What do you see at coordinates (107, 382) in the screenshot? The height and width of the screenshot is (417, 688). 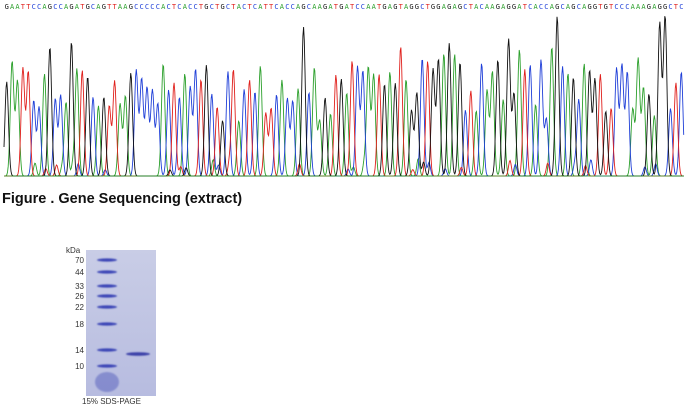 I see `marker-smear` at bounding box center [107, 382].